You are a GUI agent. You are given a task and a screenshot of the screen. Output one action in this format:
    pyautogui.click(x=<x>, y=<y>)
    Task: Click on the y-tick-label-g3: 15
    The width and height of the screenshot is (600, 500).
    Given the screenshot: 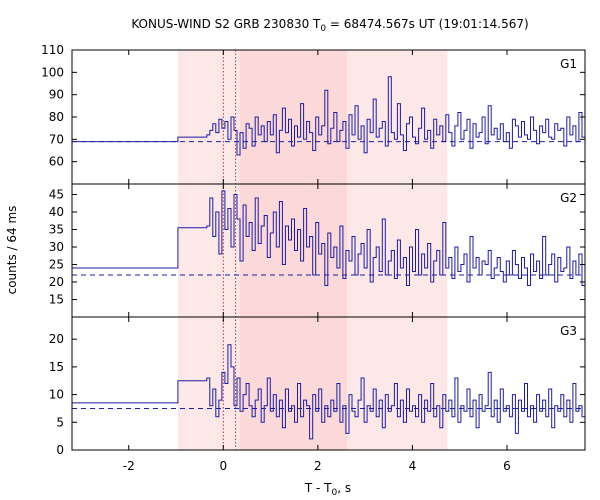 What is the action you would take?
    pyautogui.click(x=56, y=367)
    